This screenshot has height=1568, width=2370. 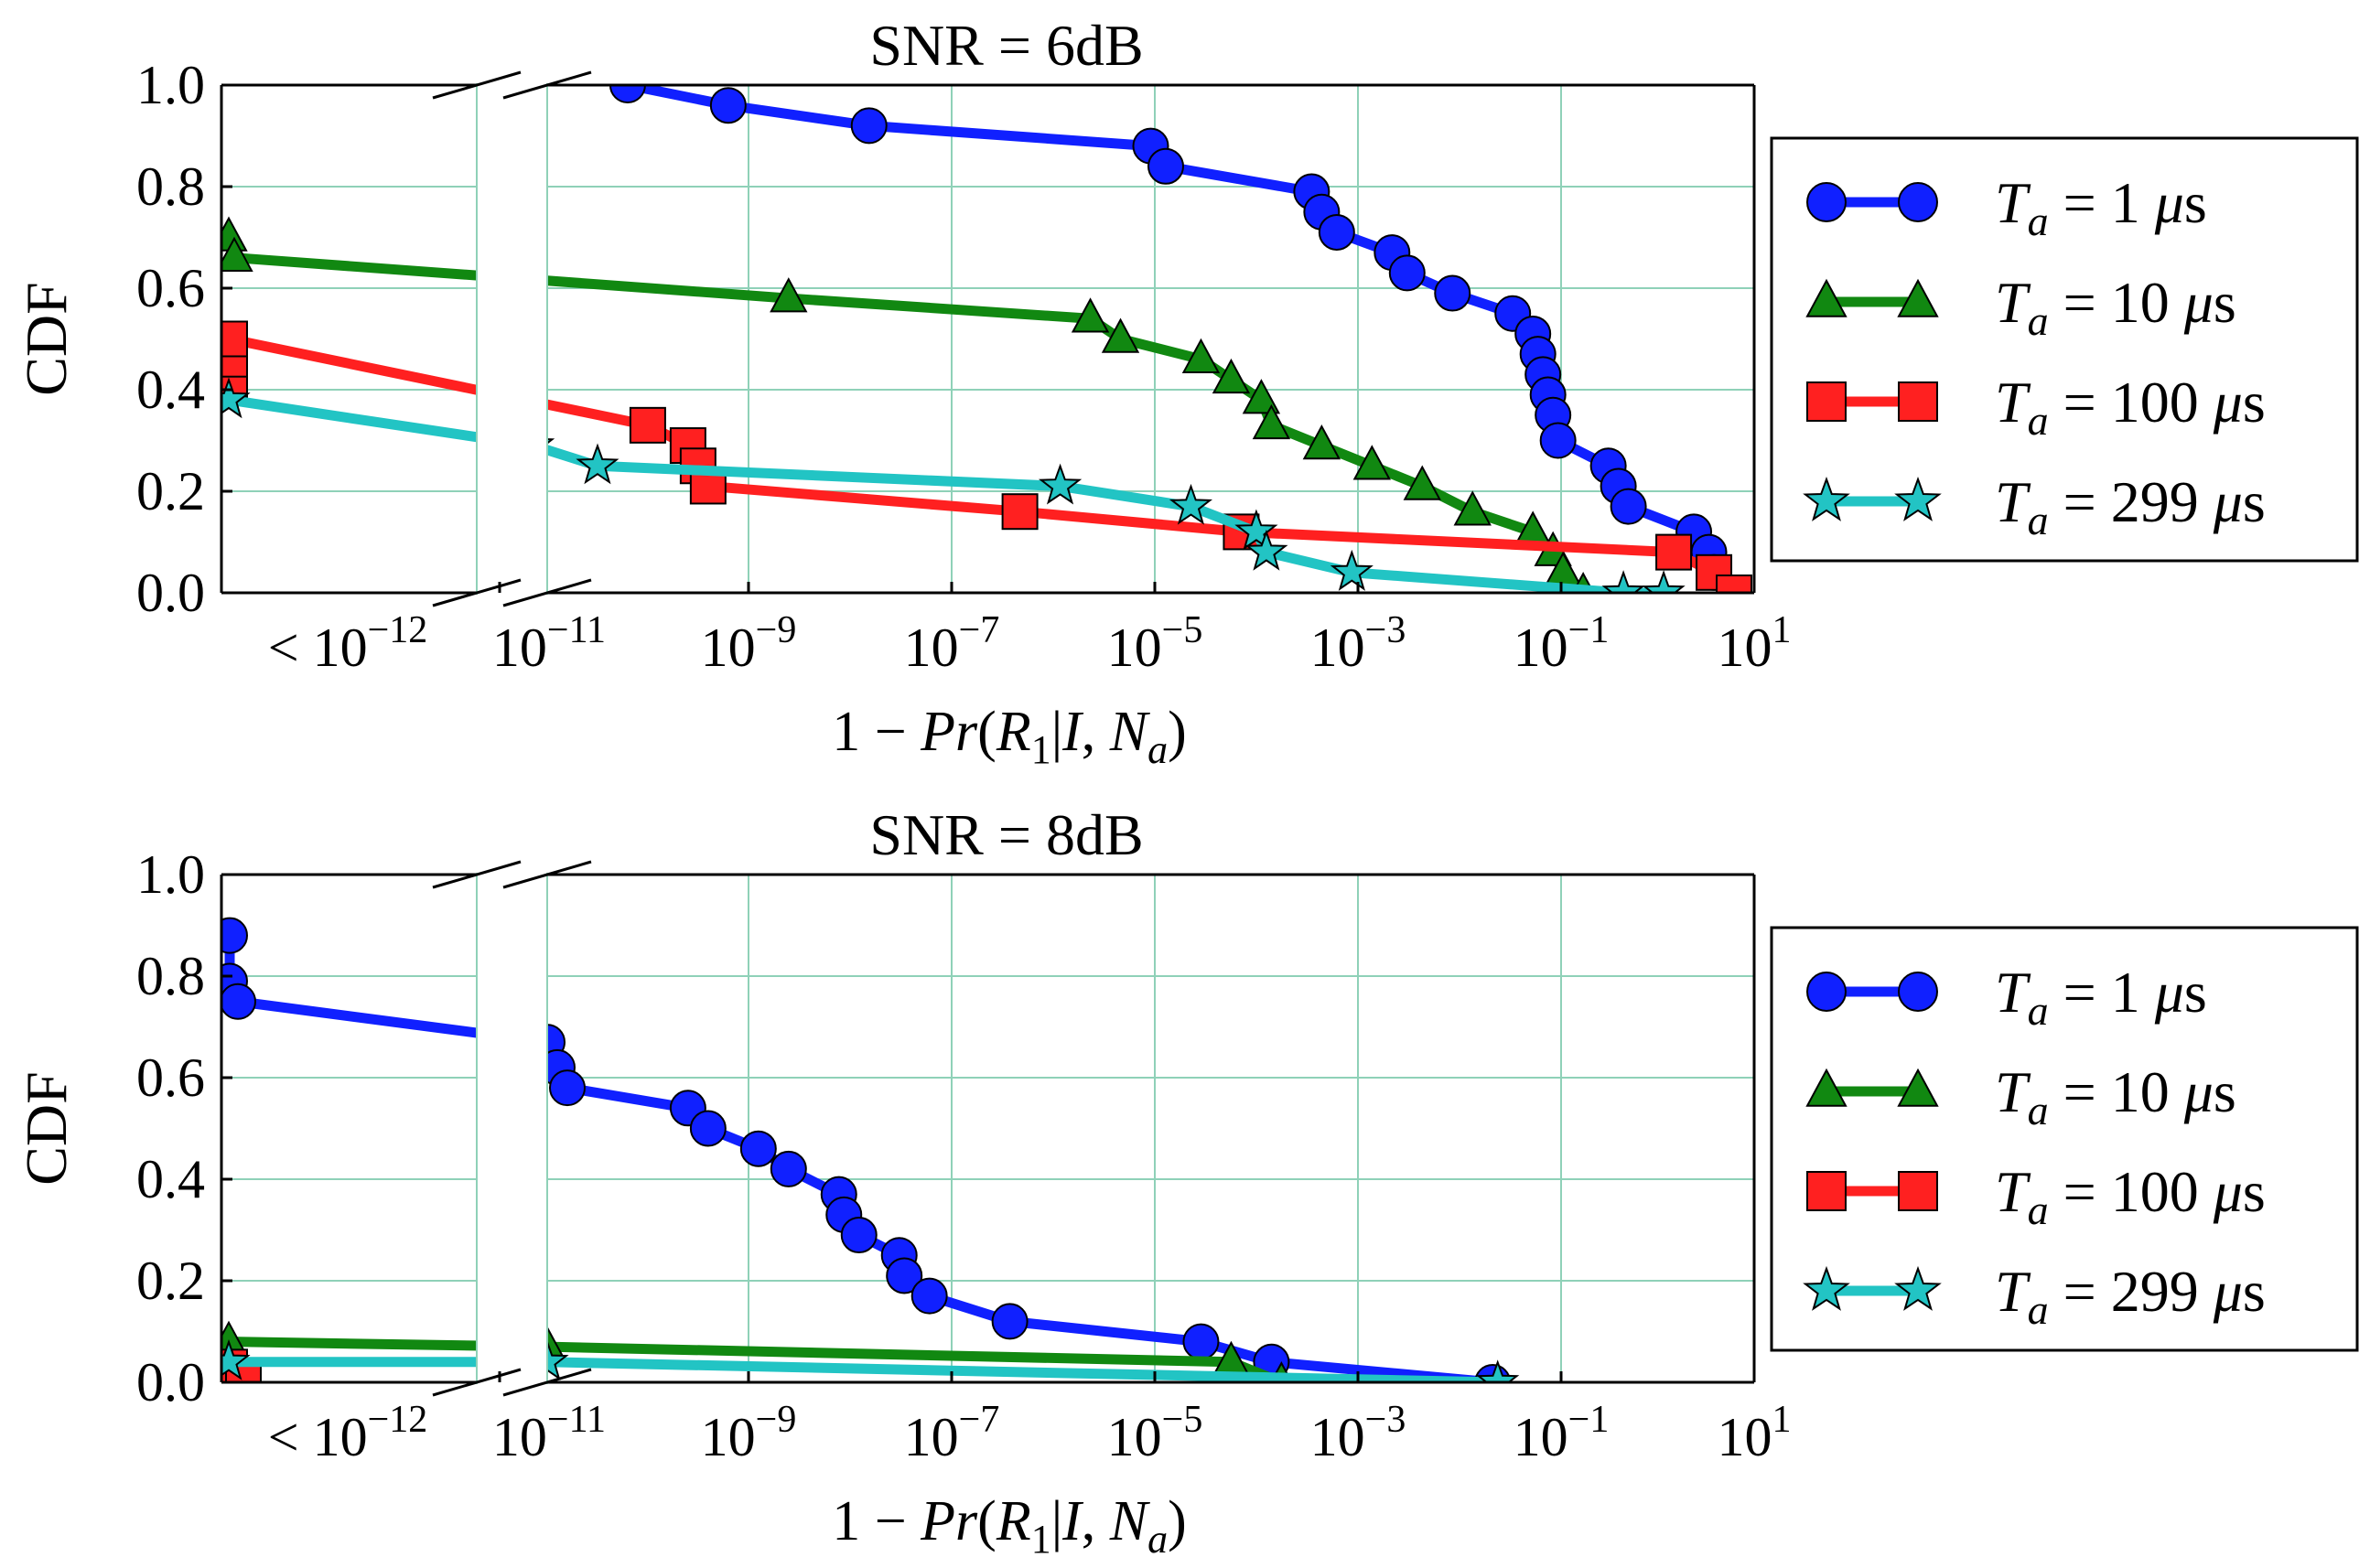 What do you see at coordinates (170, 976) in the screenshot?
I see `y-tick-label: 0.8` at bounding box center [170, 976].